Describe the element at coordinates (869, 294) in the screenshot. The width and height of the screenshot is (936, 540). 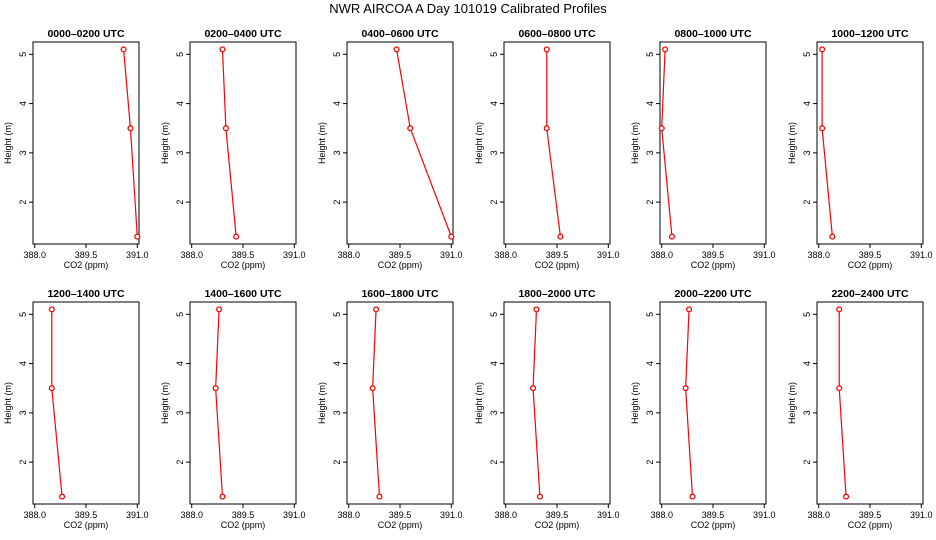
I see `panel-title: 2200–2400 UTC` at that location.